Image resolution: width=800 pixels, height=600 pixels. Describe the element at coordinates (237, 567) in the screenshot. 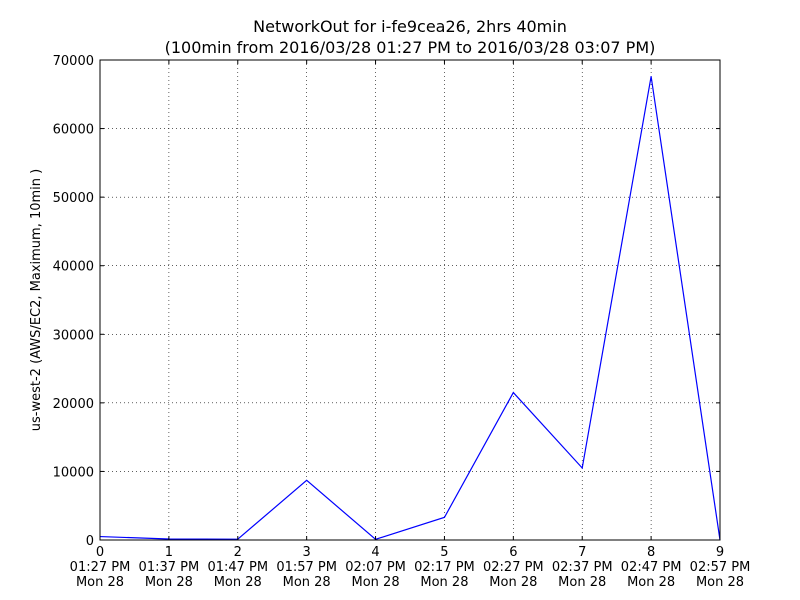

I see `x-tick-label: 01:47 PM` at that location.